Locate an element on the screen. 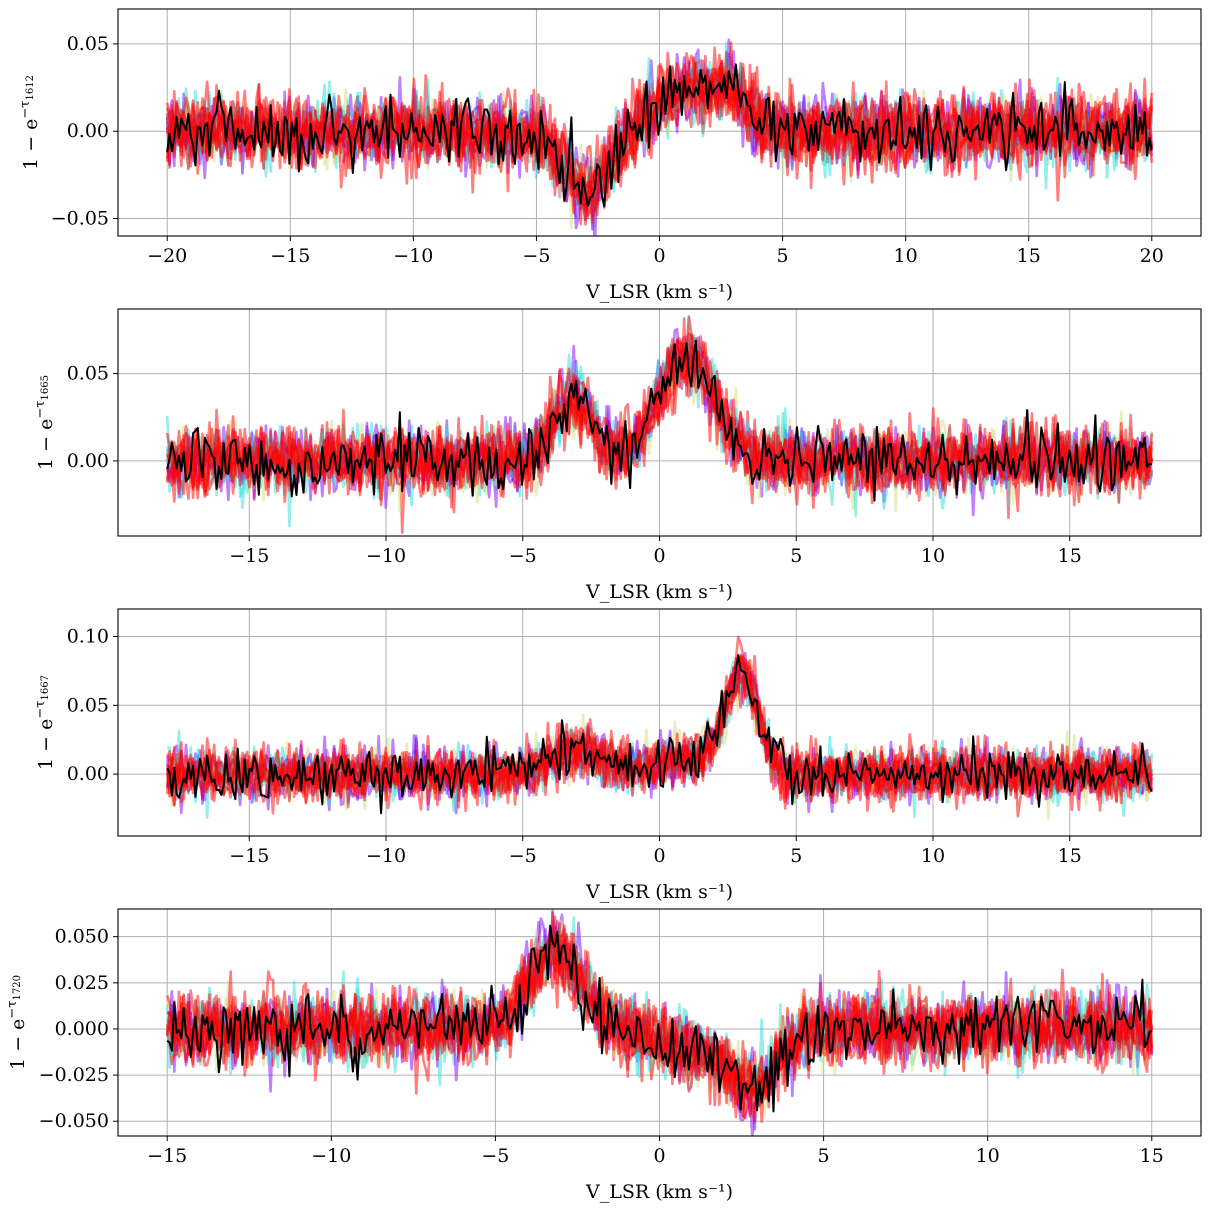 The image size is (1211, 1211). y-axis-label-sub: 1667 is located at coordinates (45, 687).